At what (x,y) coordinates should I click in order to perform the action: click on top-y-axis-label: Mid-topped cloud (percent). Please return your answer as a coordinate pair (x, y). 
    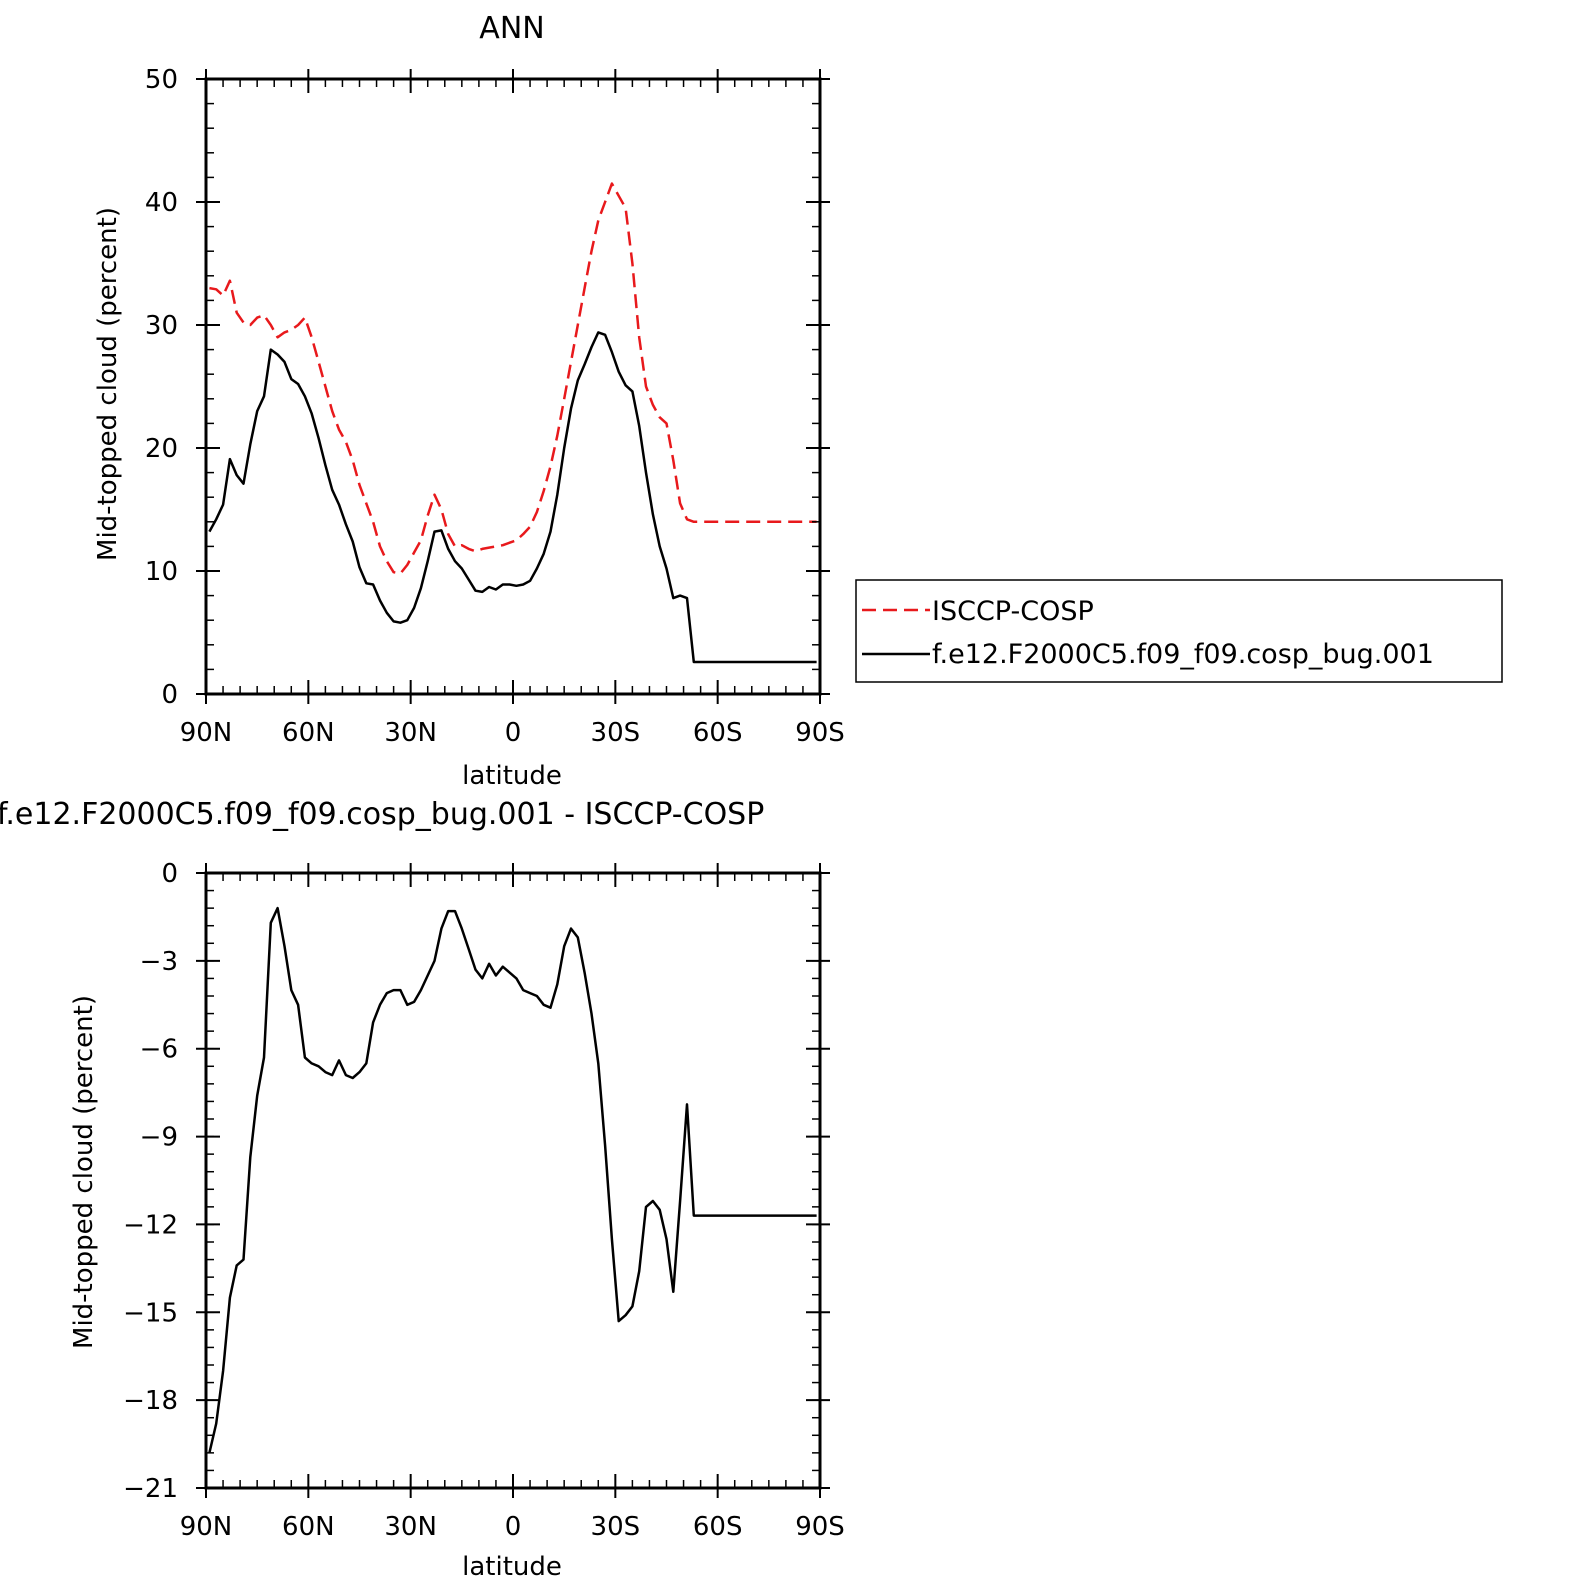
    Looking at the image, I should click on (108, 384).